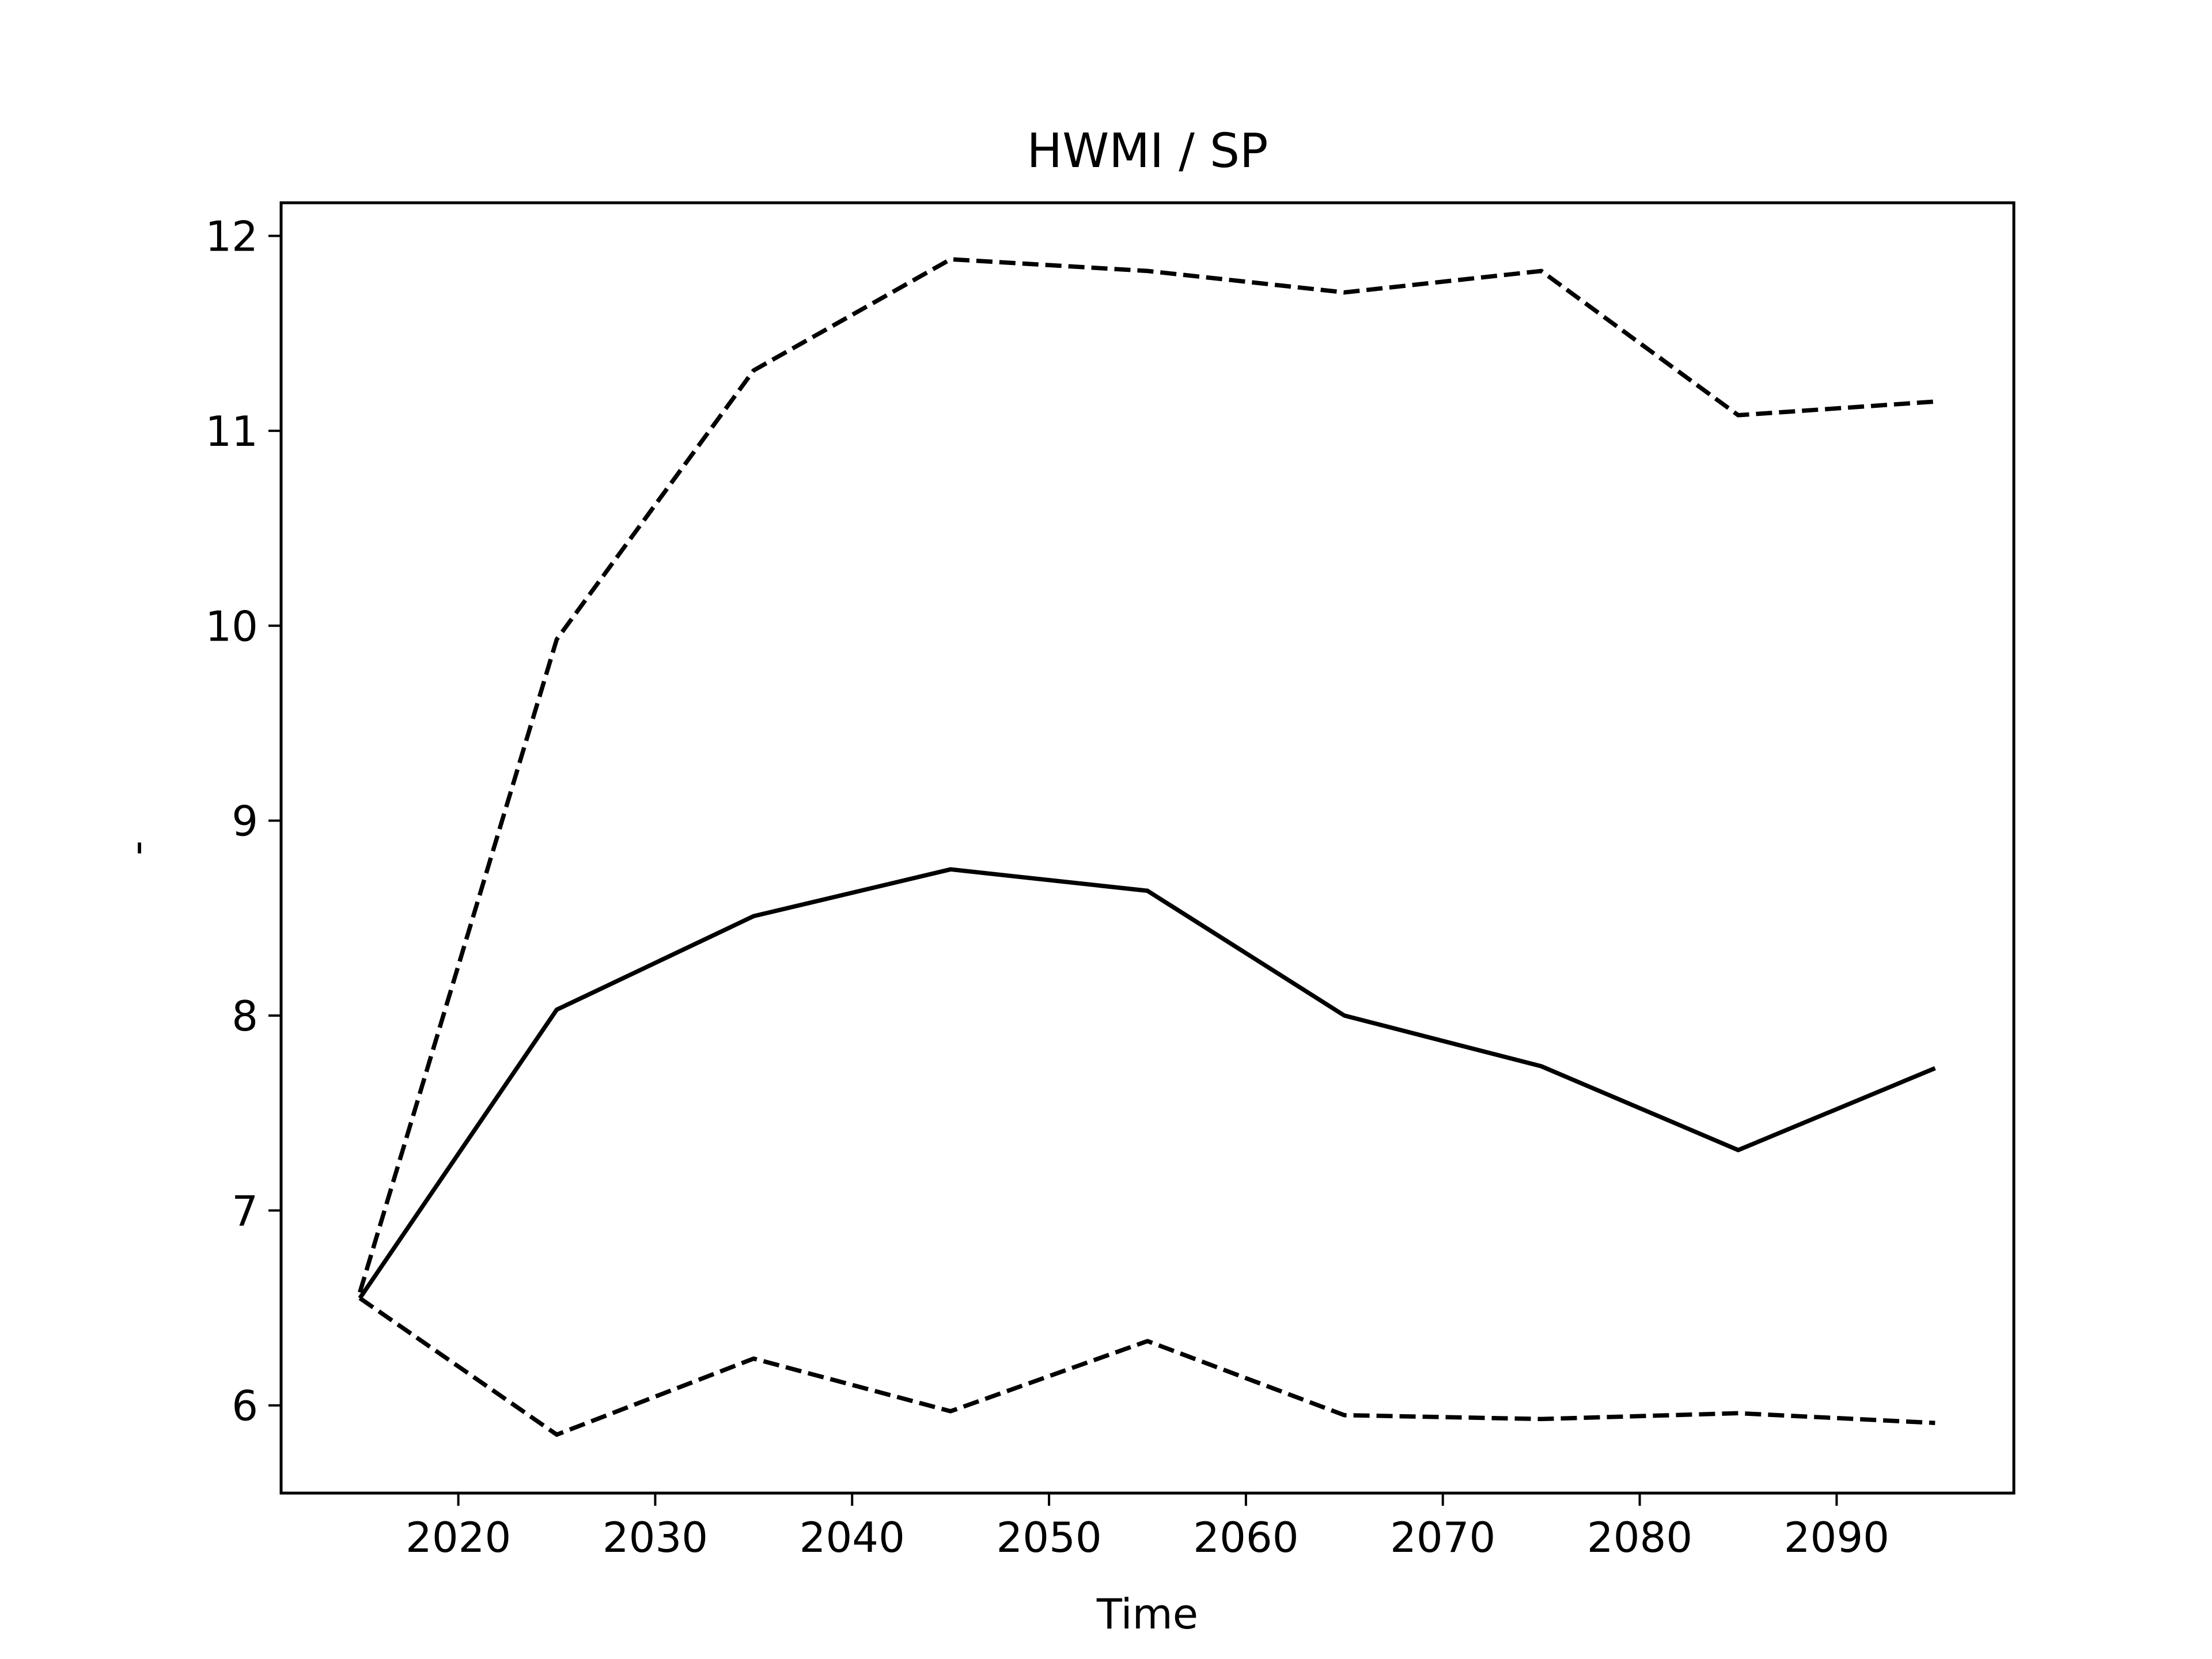 Image resolution: width=2212 pixels, height=1659 pixels. Describe the element at coordinates (1836, 1537) in the screenshot. I see `x-tick-label-2090: 2090` at that location.